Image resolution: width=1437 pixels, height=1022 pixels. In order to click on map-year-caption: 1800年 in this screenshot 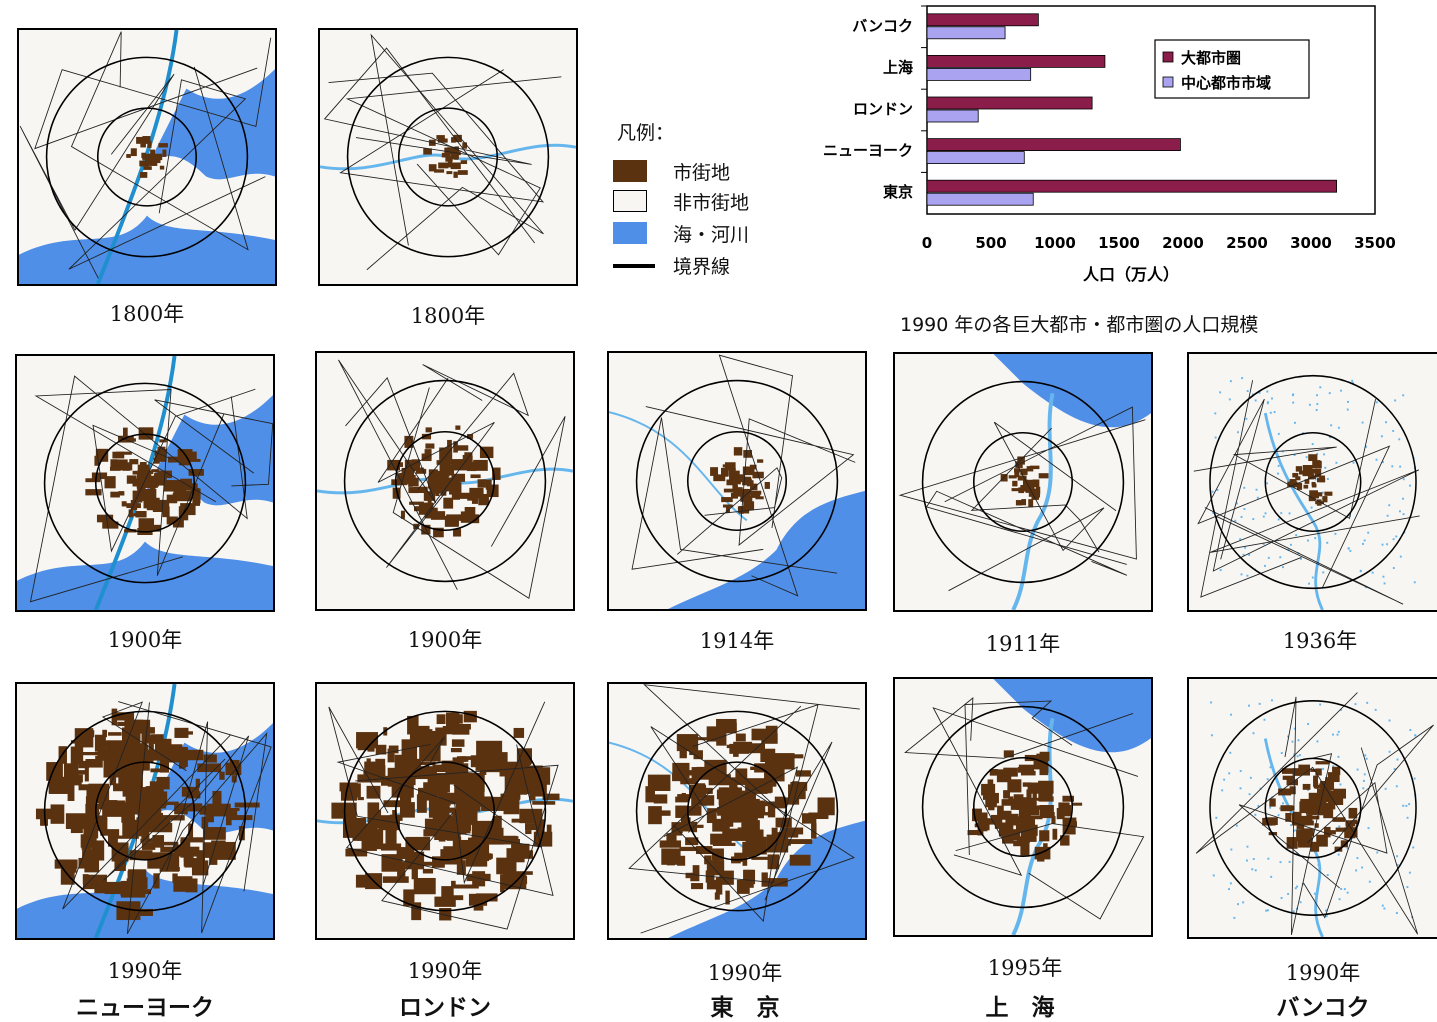, I will do `click(448, 316)`.